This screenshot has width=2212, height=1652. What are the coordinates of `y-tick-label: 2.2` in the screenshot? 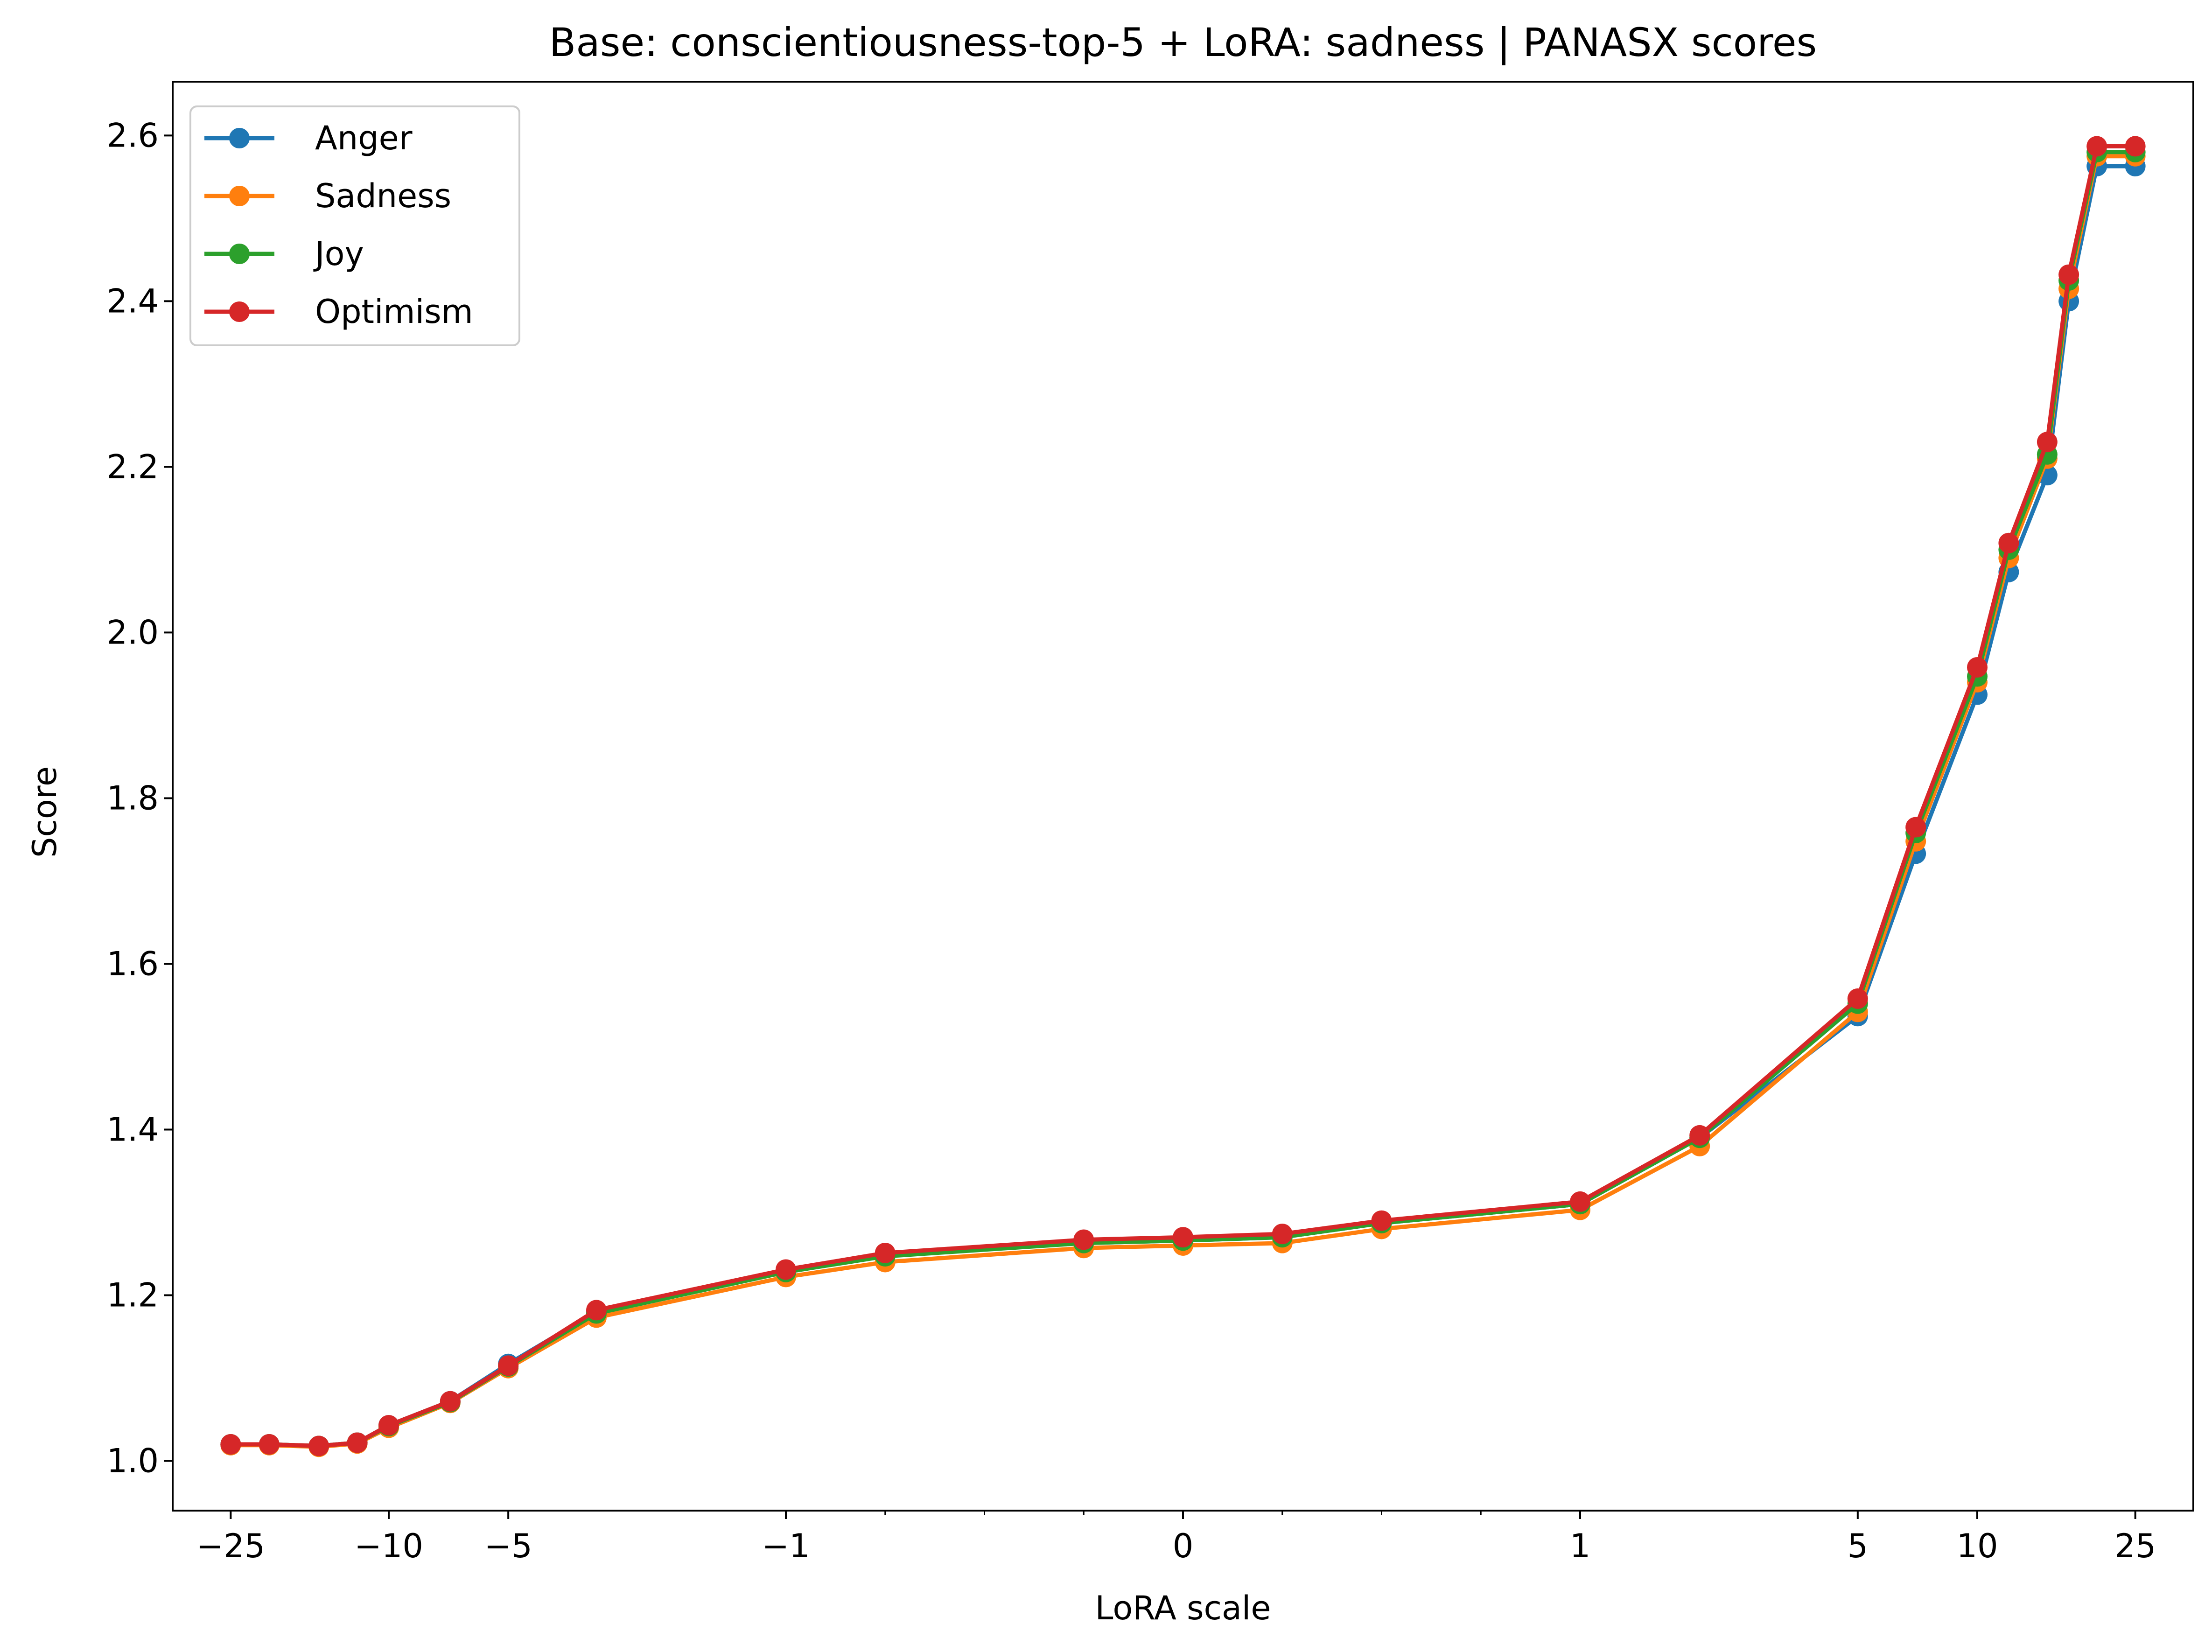 It's located at (133, 467).